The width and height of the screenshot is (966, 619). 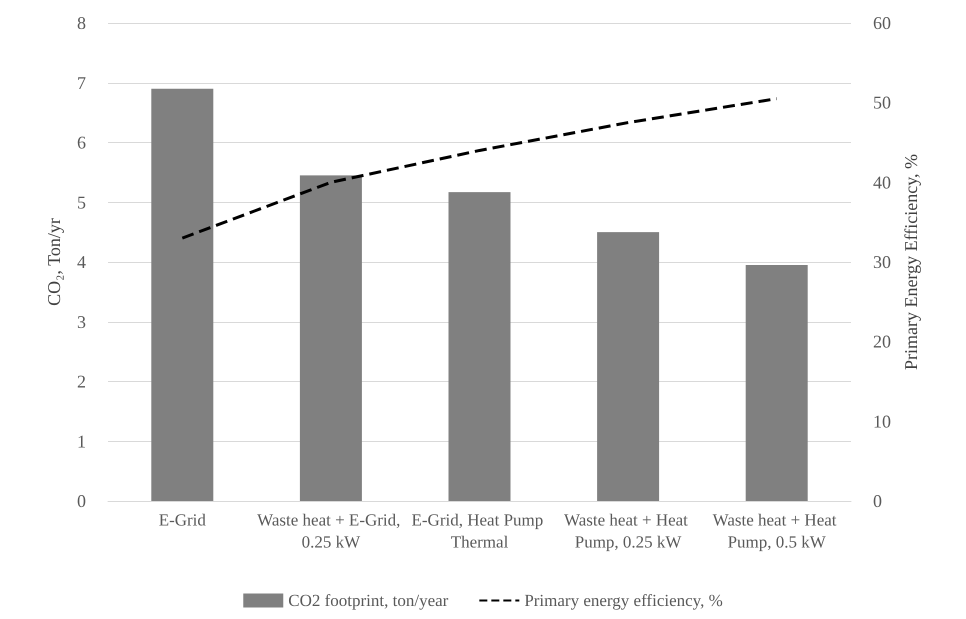 I want to click on line-series, so click(x=479, y=168).